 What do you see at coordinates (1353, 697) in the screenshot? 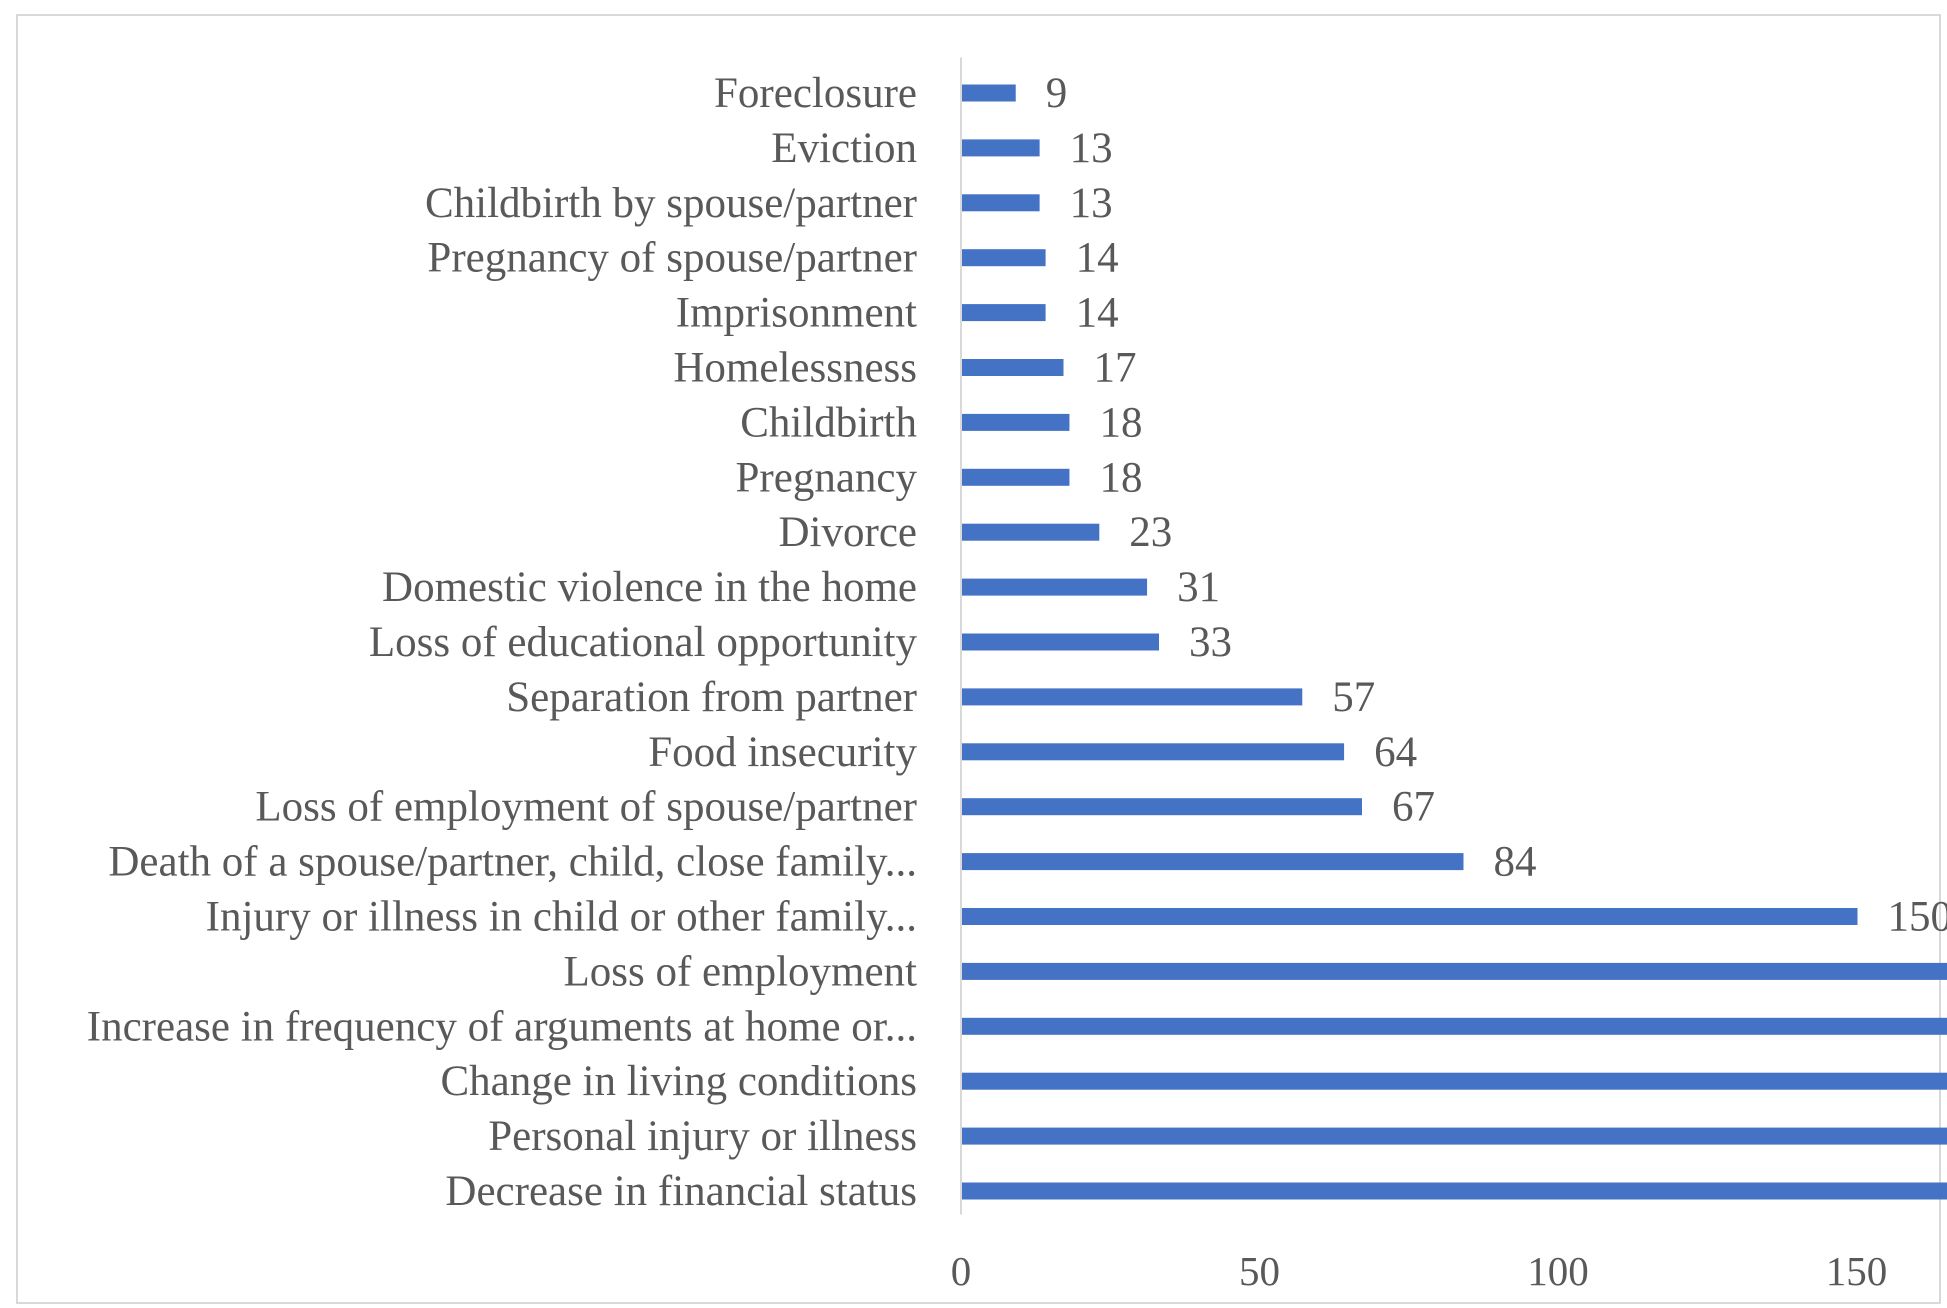
I see `data-label: 57` at bounding box center [1353, 697].